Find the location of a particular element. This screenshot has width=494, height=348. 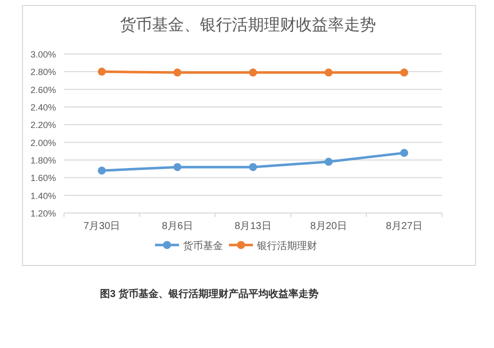

legend-label: 银行活期理财 is located at coordinates (286, 246).